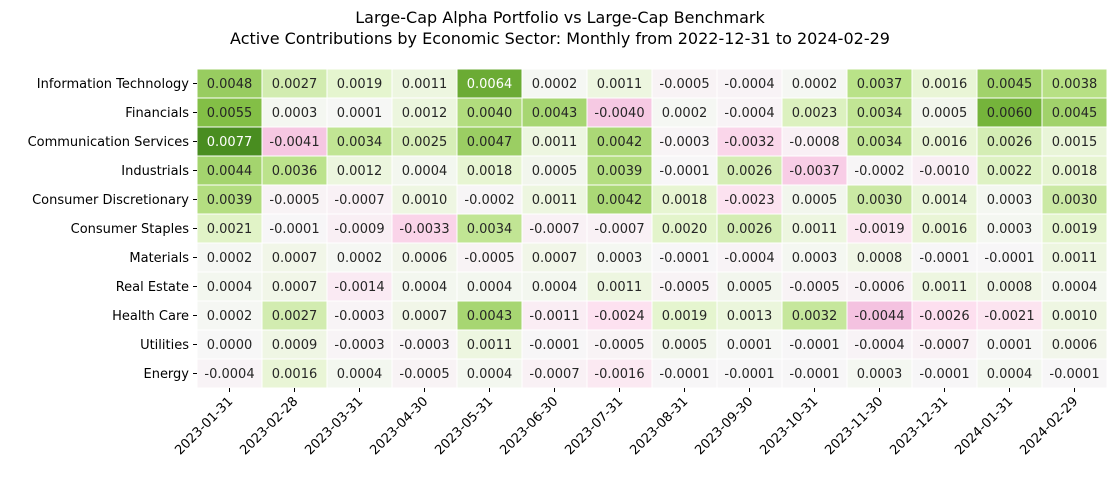  Describe the element at coordinates (984, 426) in the screenshot. I see `x-tick-label: 2024-01-31` at that location.